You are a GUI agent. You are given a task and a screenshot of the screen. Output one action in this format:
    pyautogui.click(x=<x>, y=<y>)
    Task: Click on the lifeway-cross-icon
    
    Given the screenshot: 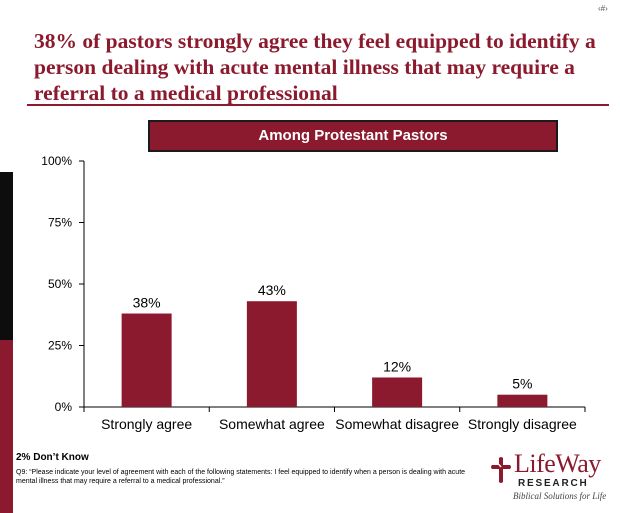 What is the action you would take?
    pyautogui.click(x=501, y=470)
    